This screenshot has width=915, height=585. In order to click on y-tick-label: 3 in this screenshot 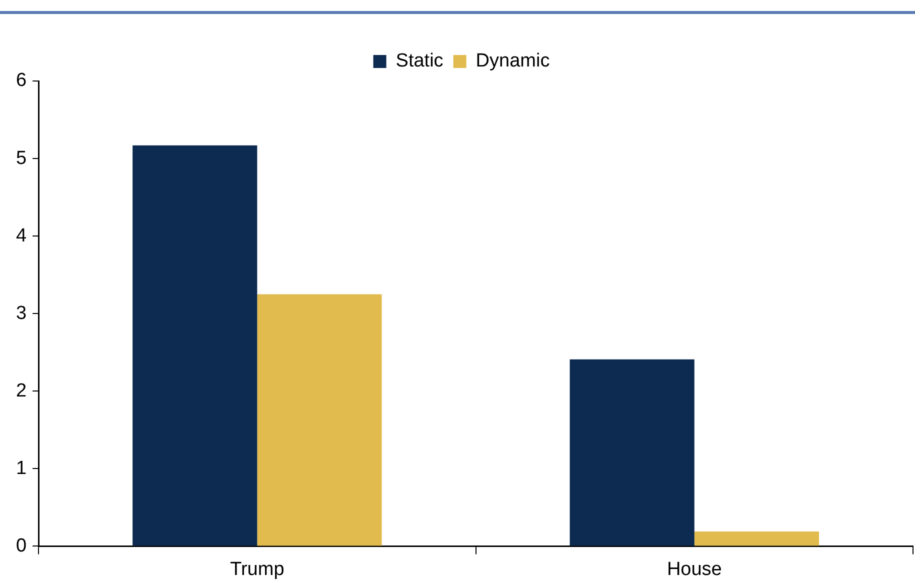, I will do `click(21, 313)`.